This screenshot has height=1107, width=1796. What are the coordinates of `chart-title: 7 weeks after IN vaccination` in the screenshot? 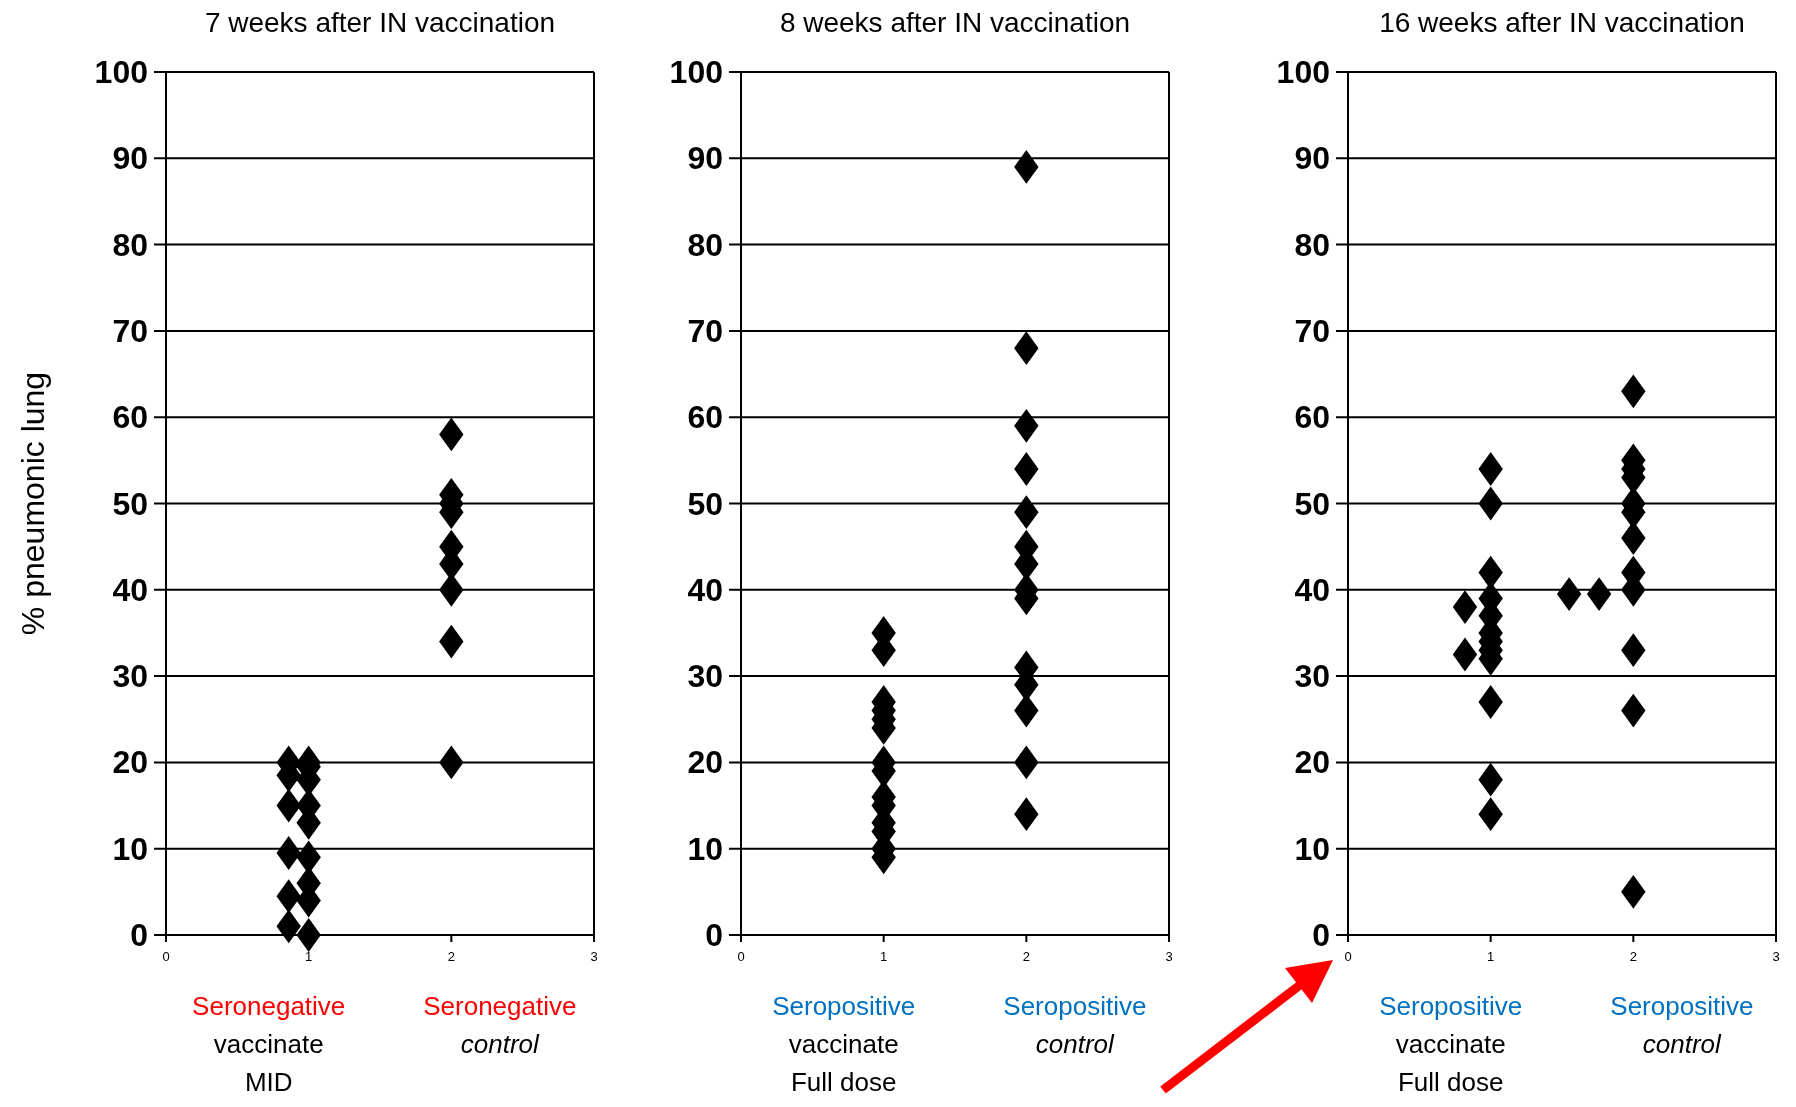 It's located at (380, 22).